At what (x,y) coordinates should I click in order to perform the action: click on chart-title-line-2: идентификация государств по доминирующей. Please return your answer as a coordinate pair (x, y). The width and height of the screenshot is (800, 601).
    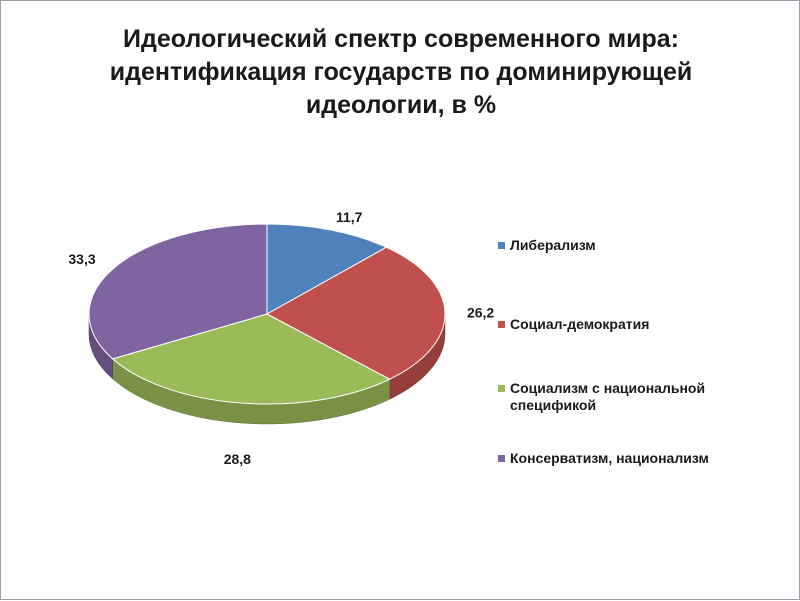
    Looking at the image, I should click on (401, 72).